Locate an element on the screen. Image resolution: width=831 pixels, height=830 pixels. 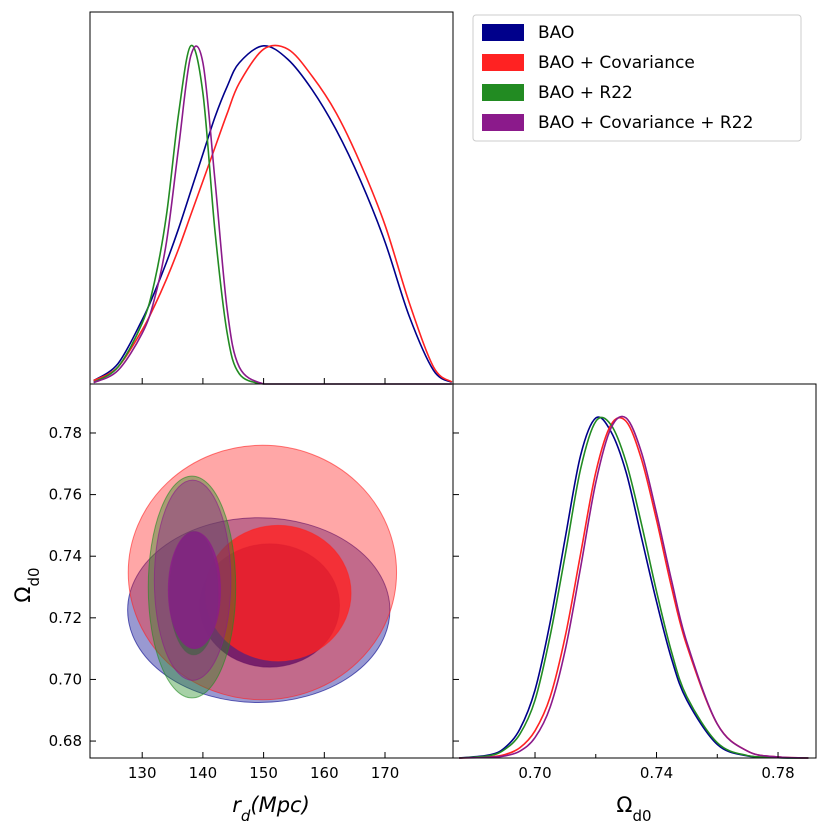
x-tick-label: 140 is located at coordinates (203, 773).